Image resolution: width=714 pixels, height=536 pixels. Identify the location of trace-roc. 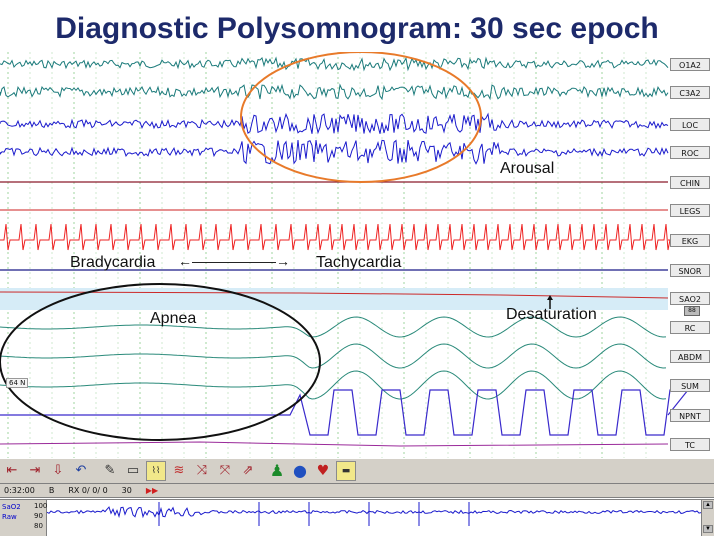
(334, 152).